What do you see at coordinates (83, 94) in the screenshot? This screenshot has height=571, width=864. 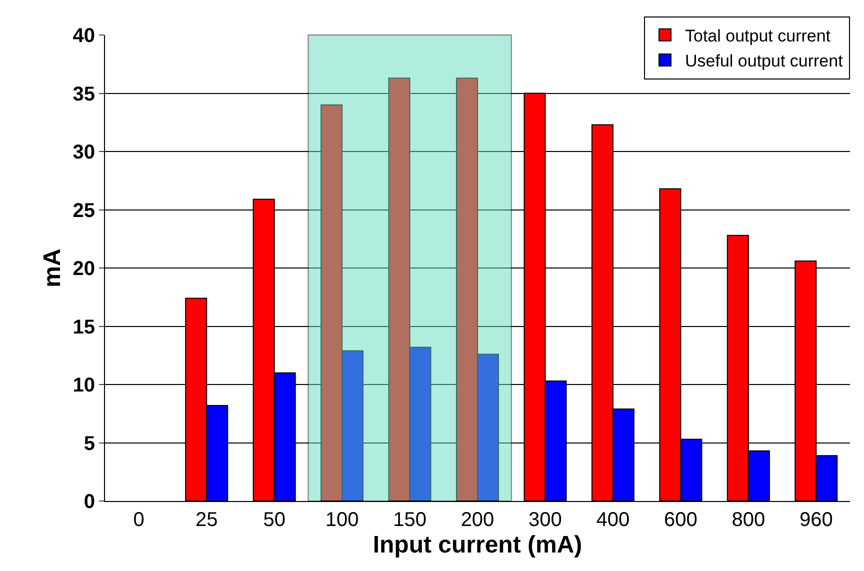 I see `y-tick-label: 35` at bounding box center [83, 94].